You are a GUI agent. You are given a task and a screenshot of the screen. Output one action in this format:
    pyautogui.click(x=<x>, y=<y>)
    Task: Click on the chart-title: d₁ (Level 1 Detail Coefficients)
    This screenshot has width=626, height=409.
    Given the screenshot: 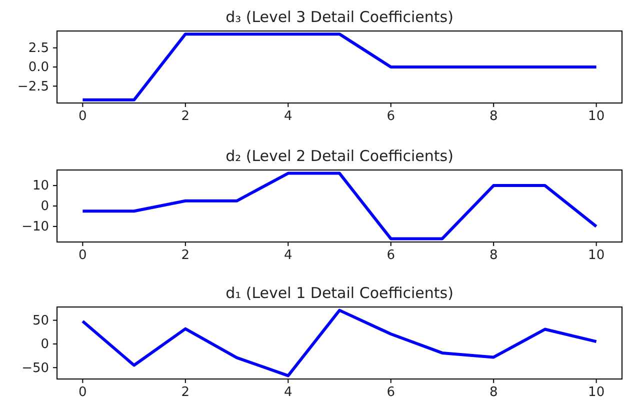 What is the action you would take?
    pyautogui.click(x=340, y=293)
    